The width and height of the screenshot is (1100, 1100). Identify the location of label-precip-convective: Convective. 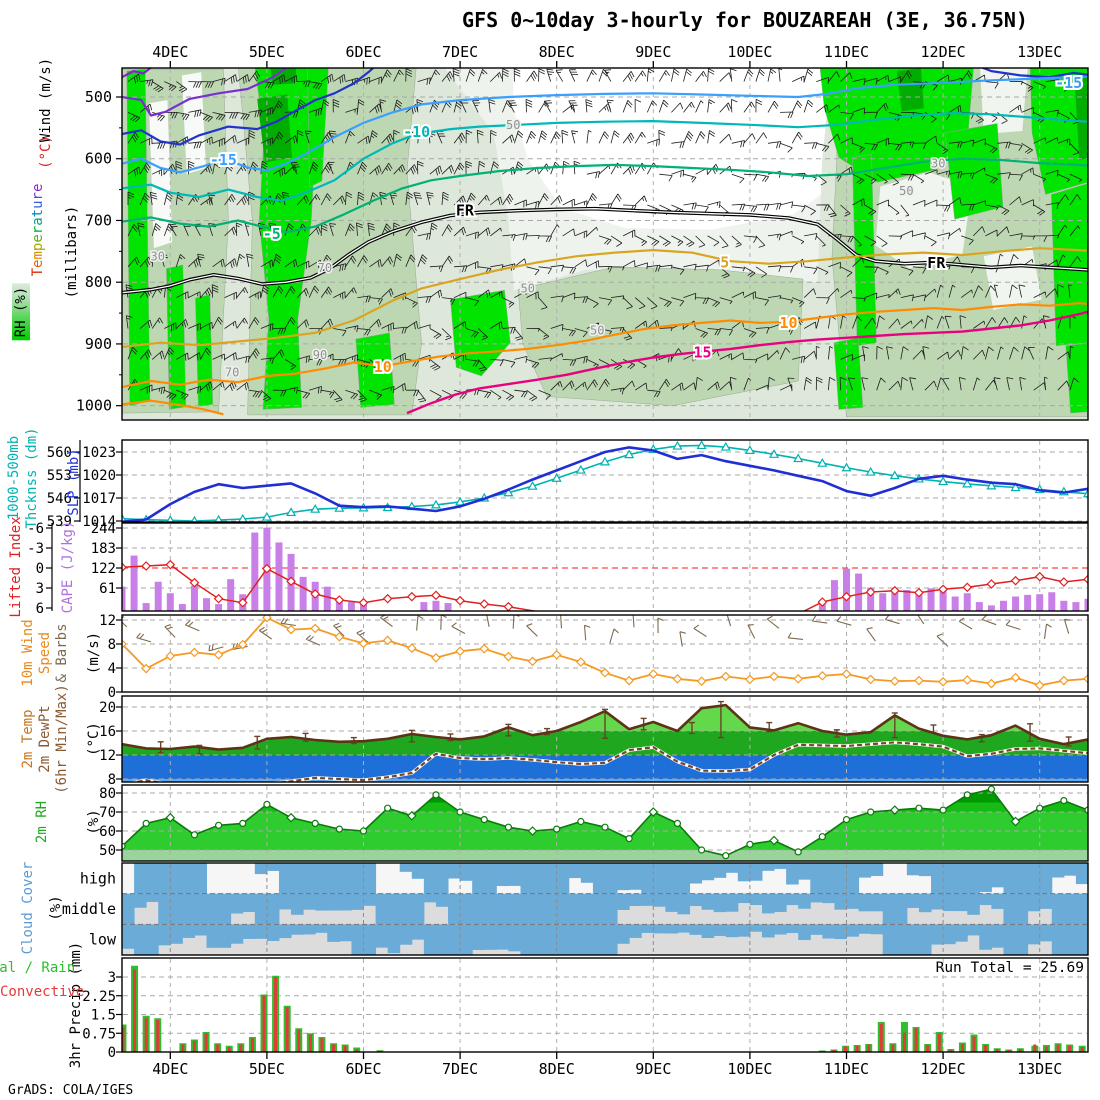
(42, 992).